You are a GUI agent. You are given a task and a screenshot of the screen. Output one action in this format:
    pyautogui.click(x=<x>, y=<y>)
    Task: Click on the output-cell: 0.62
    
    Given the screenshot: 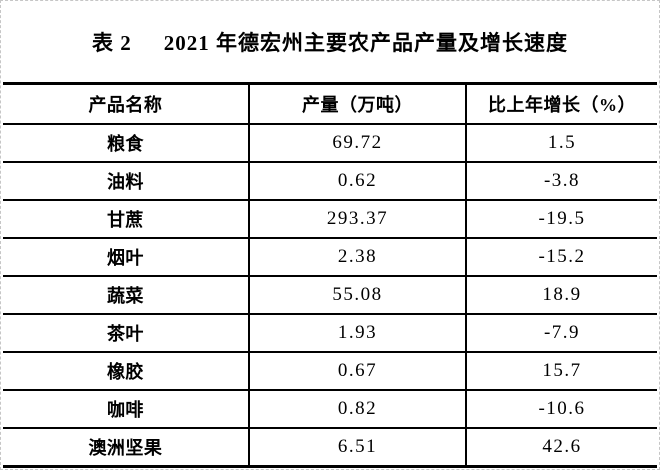 What is the action you would take?
    pyautogui.click(x=357, y=180)
    